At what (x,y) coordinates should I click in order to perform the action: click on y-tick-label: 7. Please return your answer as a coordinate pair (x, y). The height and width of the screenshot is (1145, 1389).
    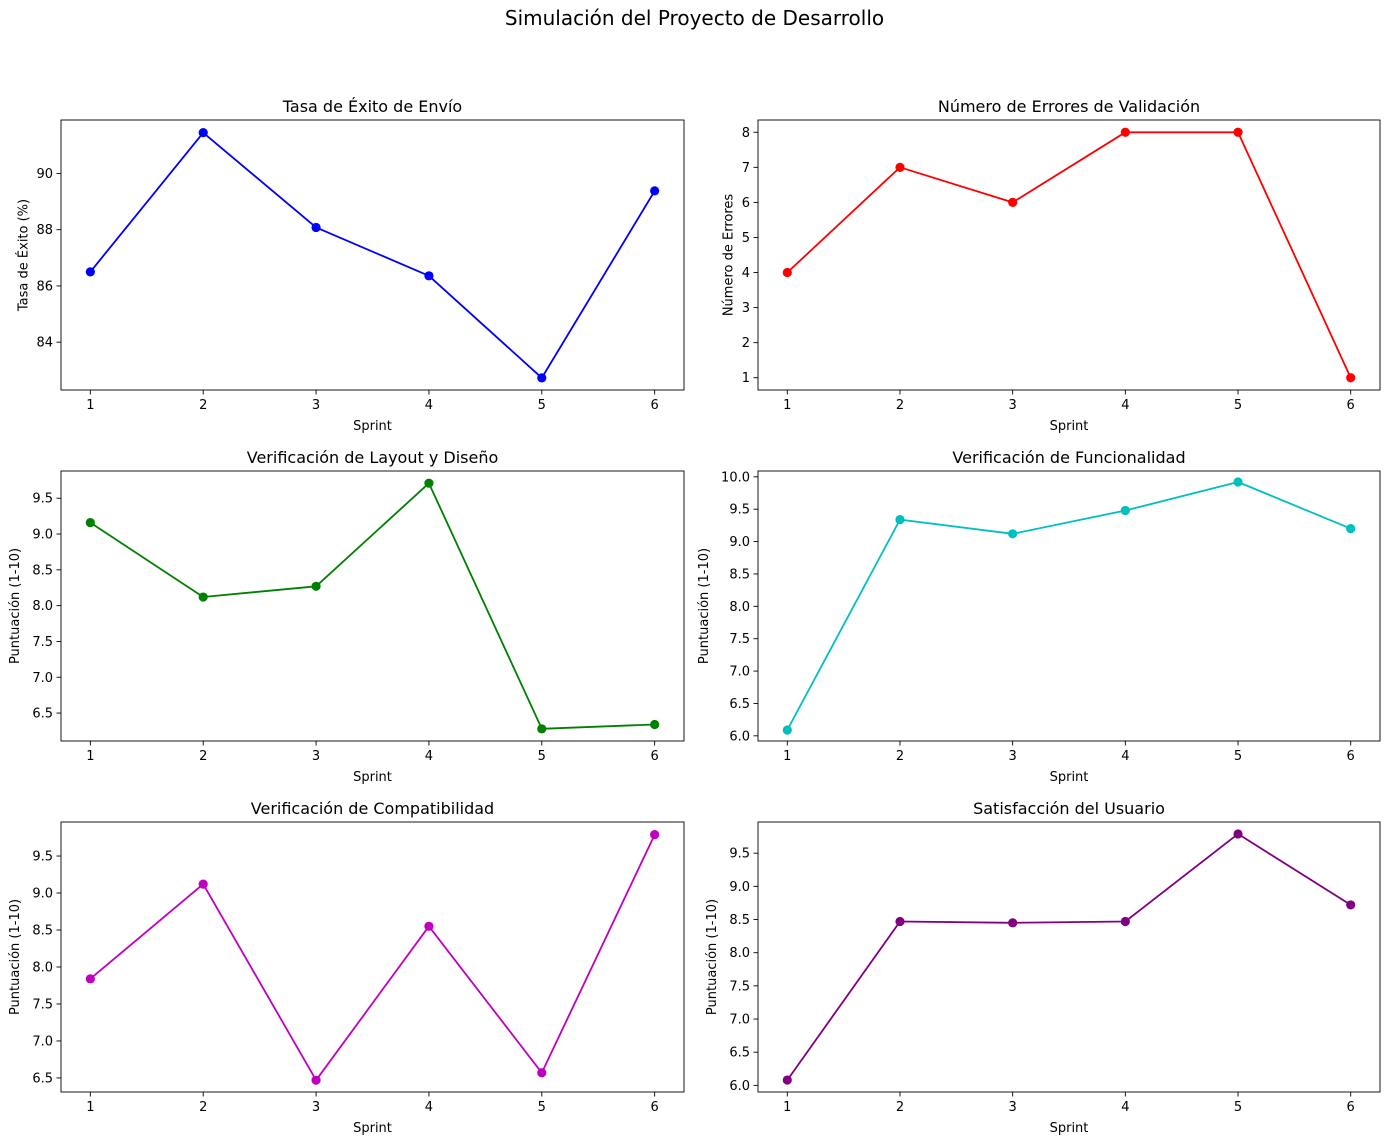
    Looking at the image, I should click on (746, 168).